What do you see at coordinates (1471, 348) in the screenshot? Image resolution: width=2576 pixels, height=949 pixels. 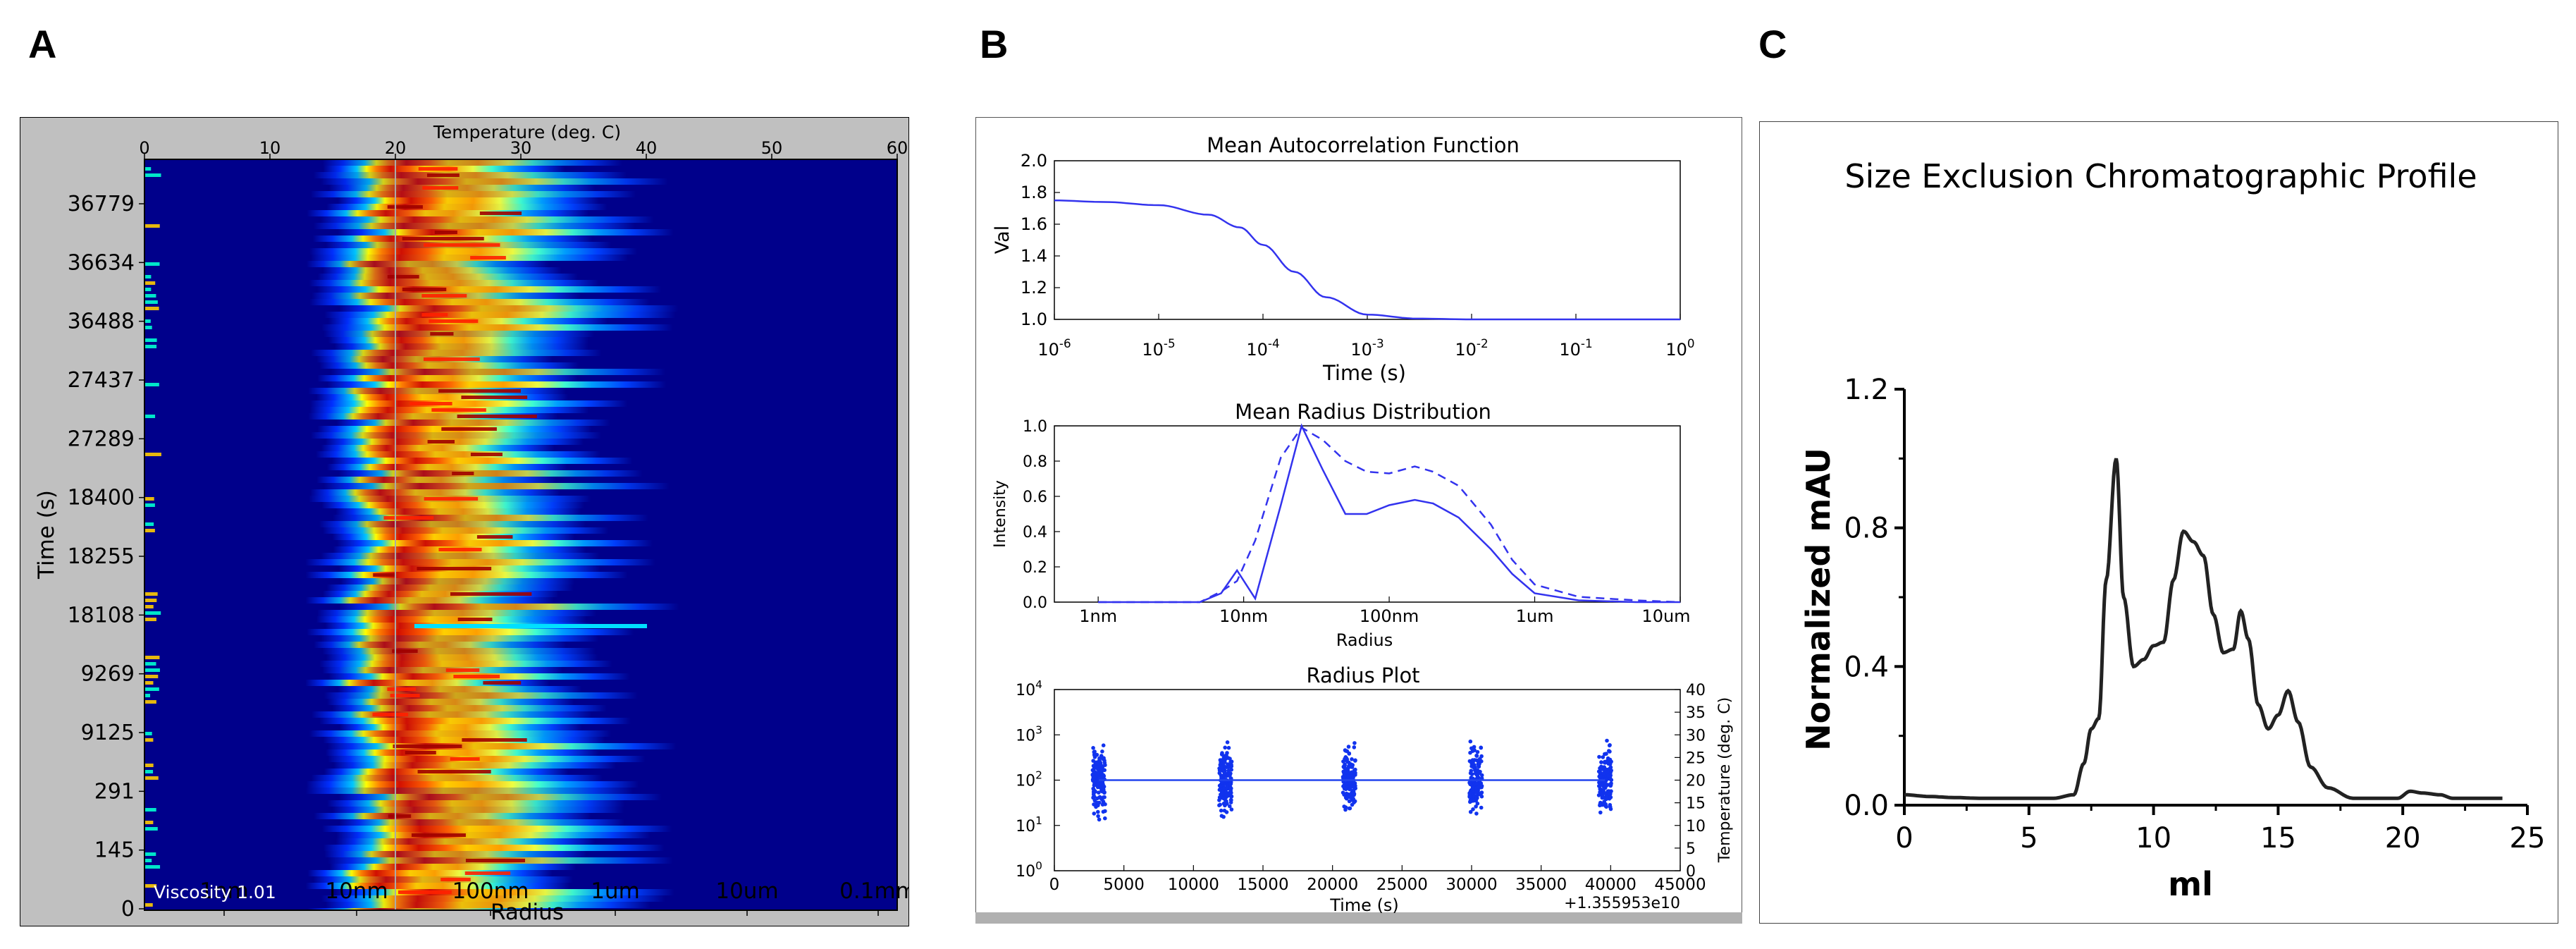 I see `acf-x-tick-label: 10⁻²` at bounding box center [1471, 348].